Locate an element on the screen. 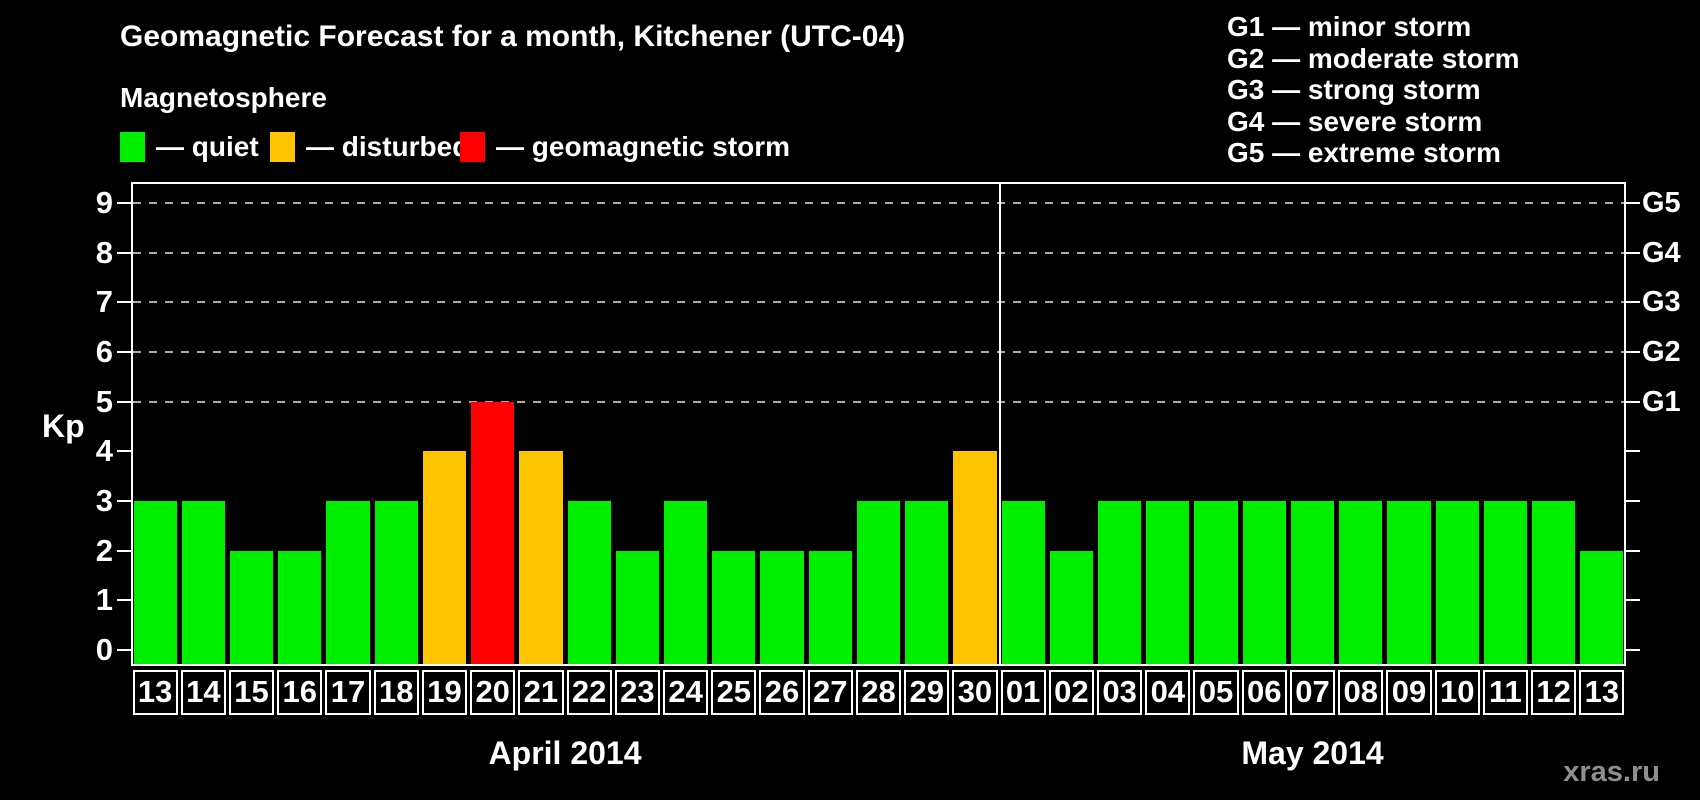 The height and width of the screenshot is (800, 1700). y-tick-label-6: 6 is located at coordinates (104, 351).